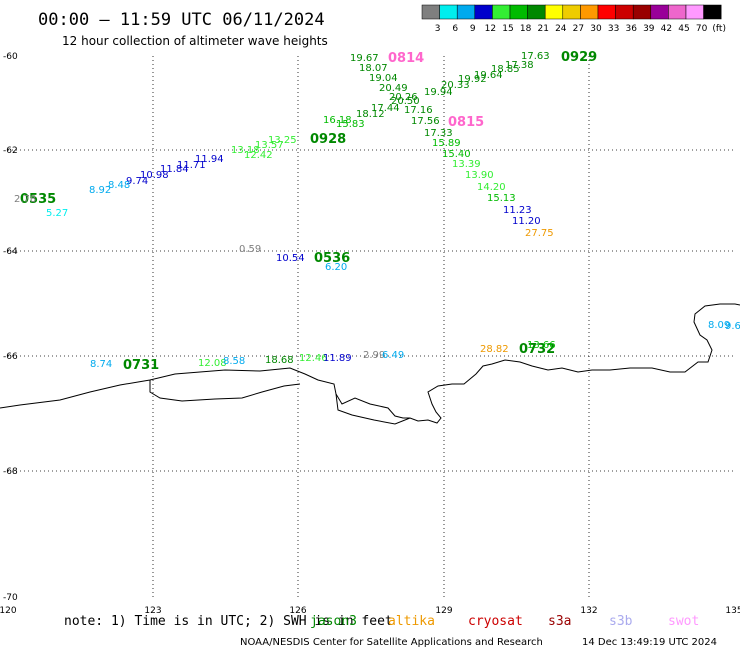  Describe the element at coordinates (490, 29) in the screenshot. I see `colorbar-label: 12` at that location.